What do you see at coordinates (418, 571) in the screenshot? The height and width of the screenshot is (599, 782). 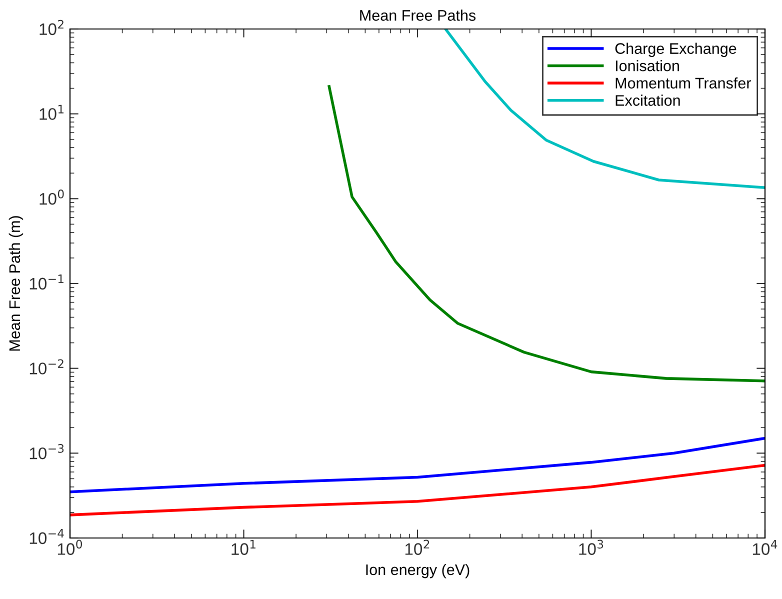 I see `x-axis-title: Ion energy (eV)` at bounding box center [418, 571].